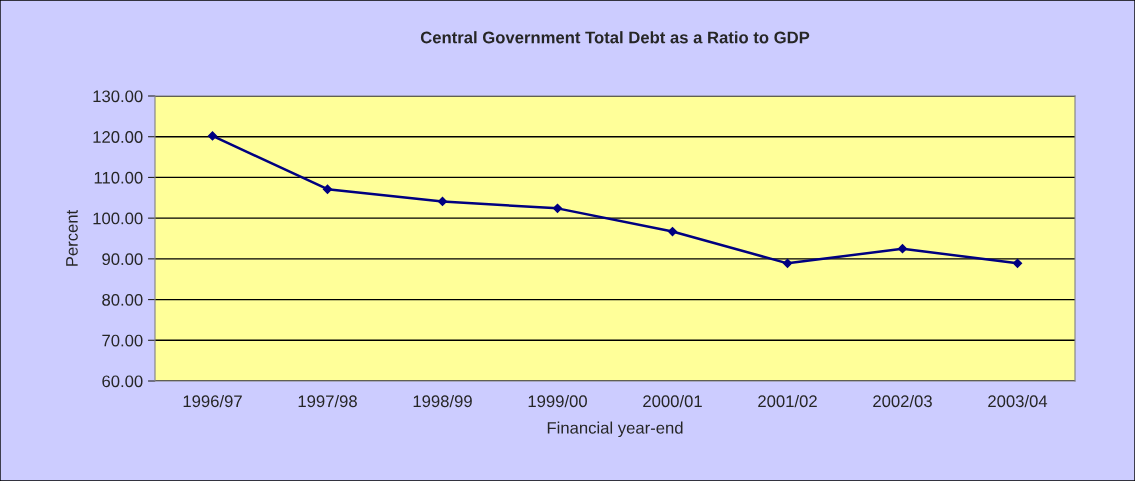 The height and width of the screenshot is (481, 1135). Describe the element at coordinates (1018, 401) in the screenshot. I see `x-tick-label: 2003/04` at that location.